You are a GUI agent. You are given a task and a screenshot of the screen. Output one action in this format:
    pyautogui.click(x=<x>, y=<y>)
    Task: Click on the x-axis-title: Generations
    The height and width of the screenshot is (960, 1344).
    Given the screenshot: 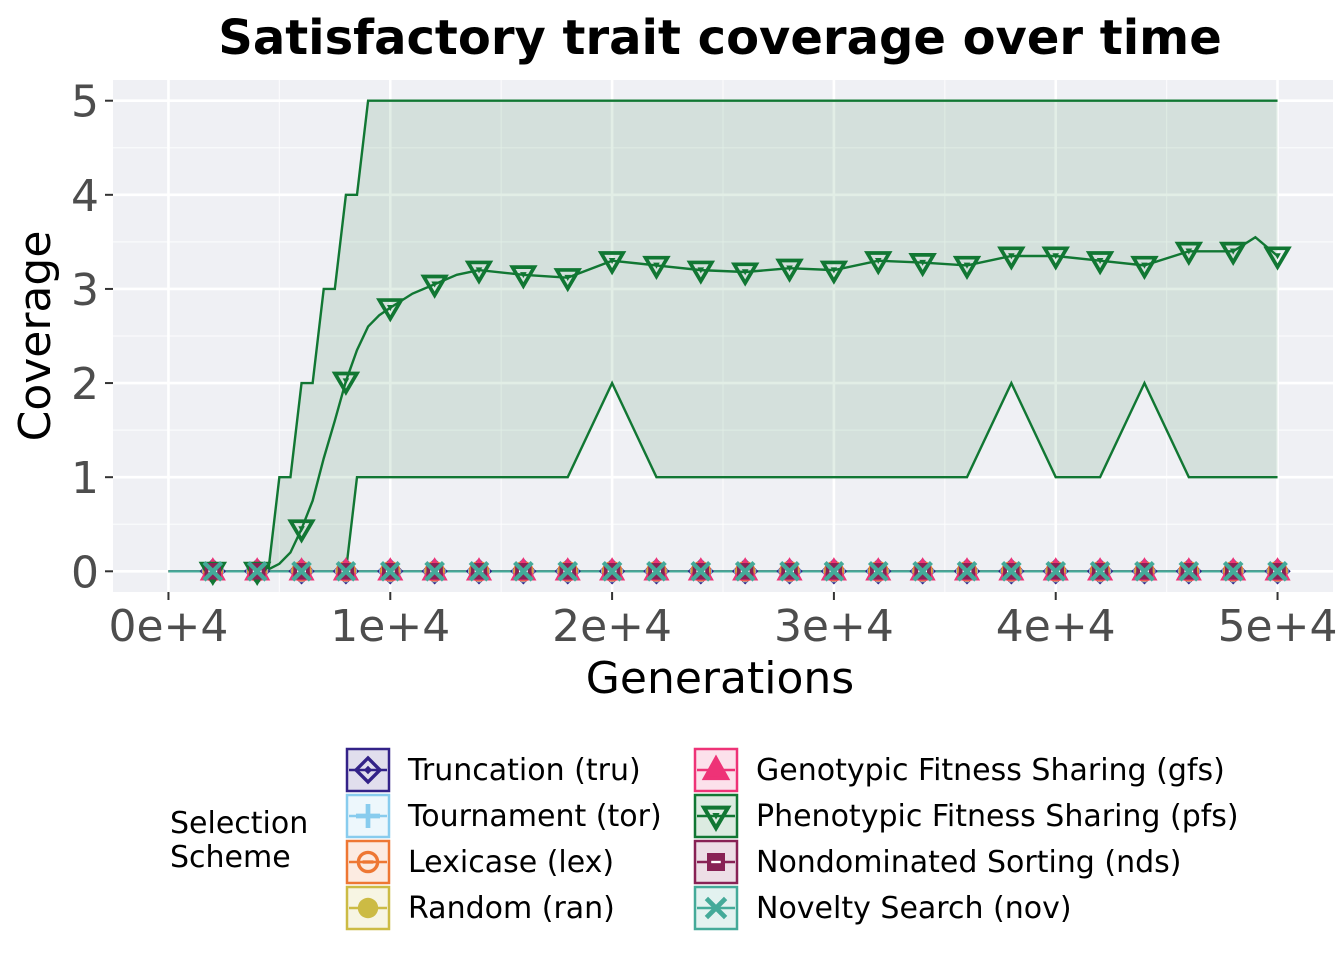 What is the action you would take?
    pyautogui.click(x=720, y=678)
    